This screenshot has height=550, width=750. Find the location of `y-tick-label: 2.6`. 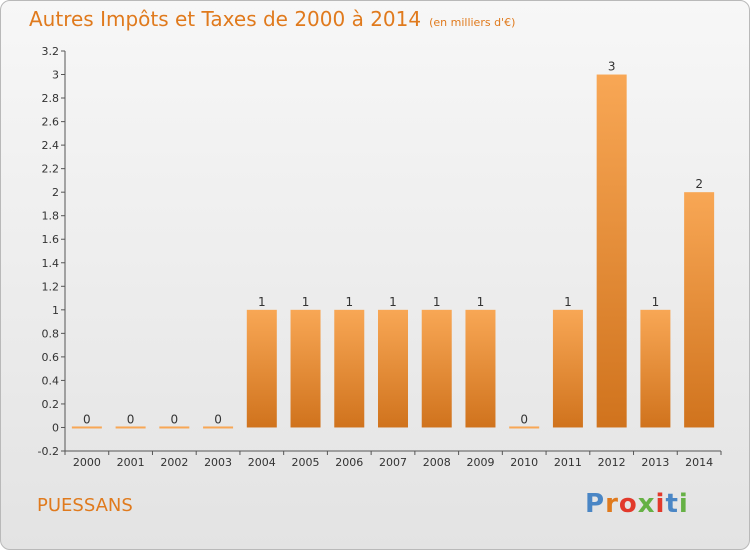

y-tick-label: 2.6 is located at coordinates (51, 122).